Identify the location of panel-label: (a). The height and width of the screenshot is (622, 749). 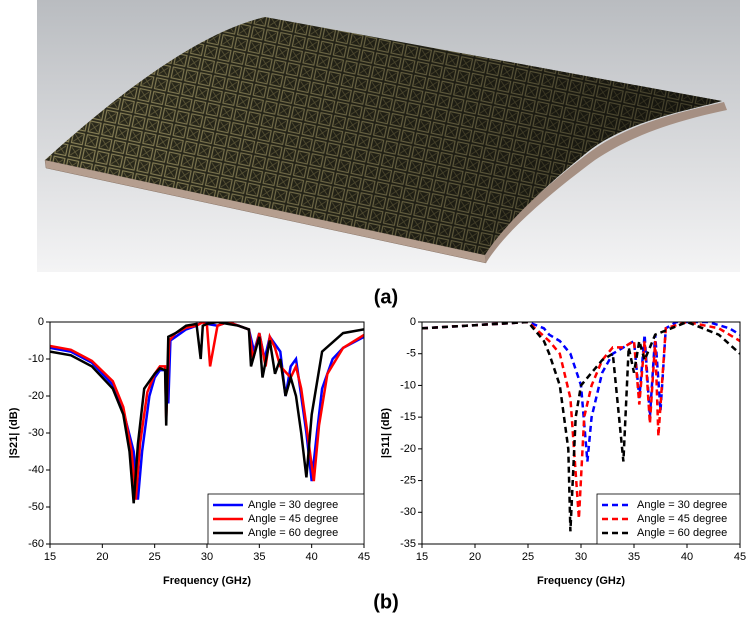
(386, 297).